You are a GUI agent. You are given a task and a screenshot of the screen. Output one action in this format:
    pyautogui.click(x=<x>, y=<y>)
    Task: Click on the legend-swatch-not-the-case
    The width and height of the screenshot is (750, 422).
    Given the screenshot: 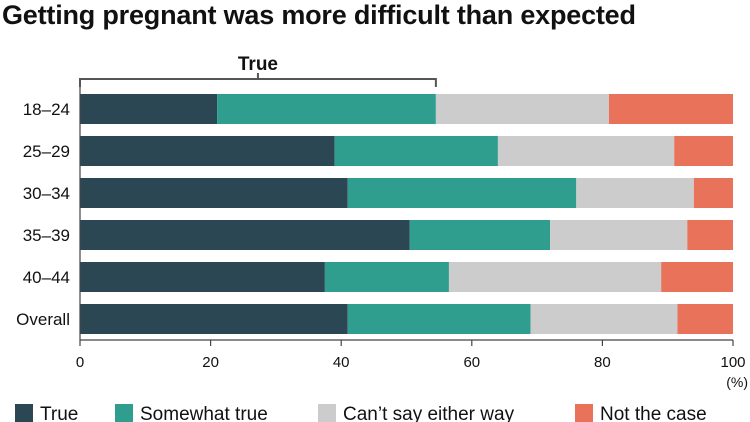 What is the action you would take?
    pyautogui.click(x=584, y=413)
    